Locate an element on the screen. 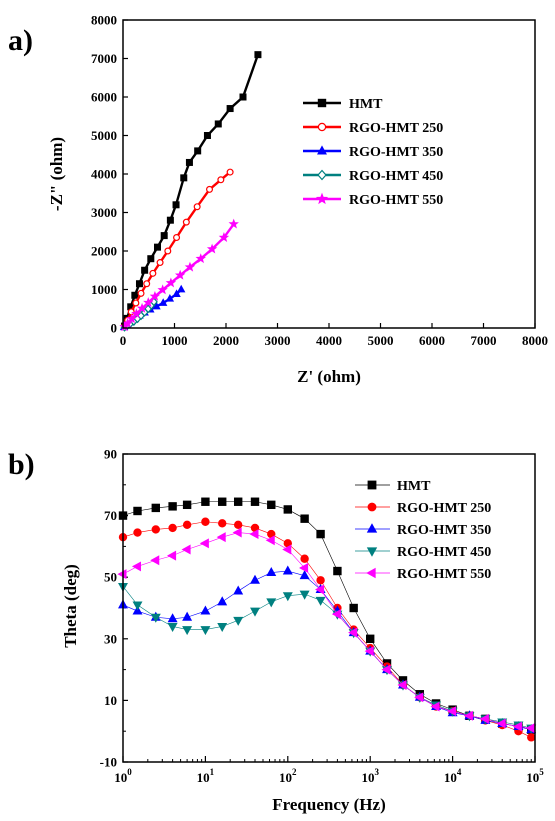 The height and width of the screenshot is (821, 555). chart-a-legend-label: RGO-HMT 250 is located at coordinates (396, 128).